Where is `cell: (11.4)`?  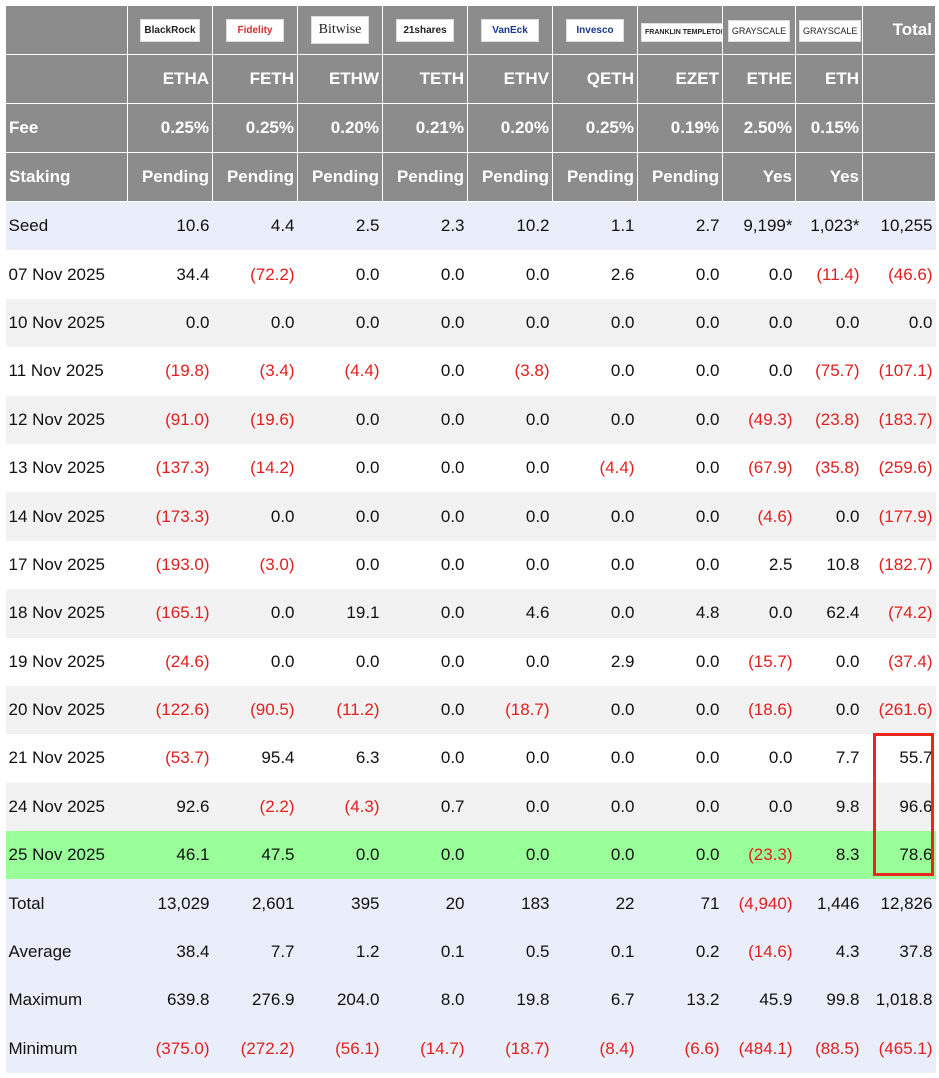 cell: (11.4) is located at coordinates (838, 274).